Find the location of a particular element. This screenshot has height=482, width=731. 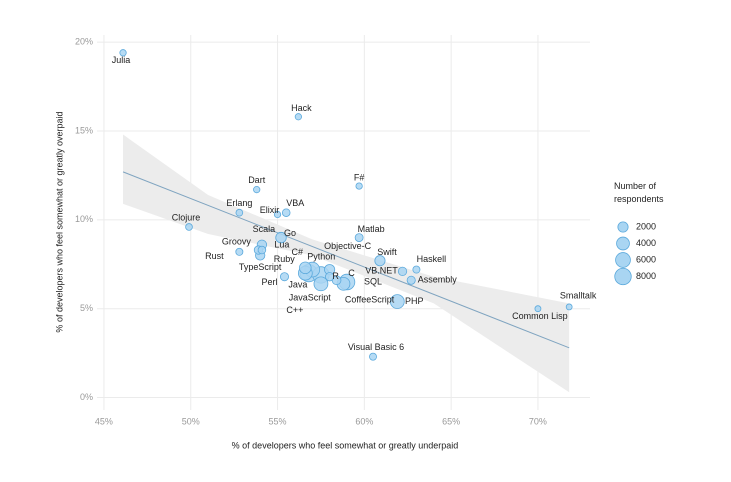

point-label: C is located at coordinates (351, 273).